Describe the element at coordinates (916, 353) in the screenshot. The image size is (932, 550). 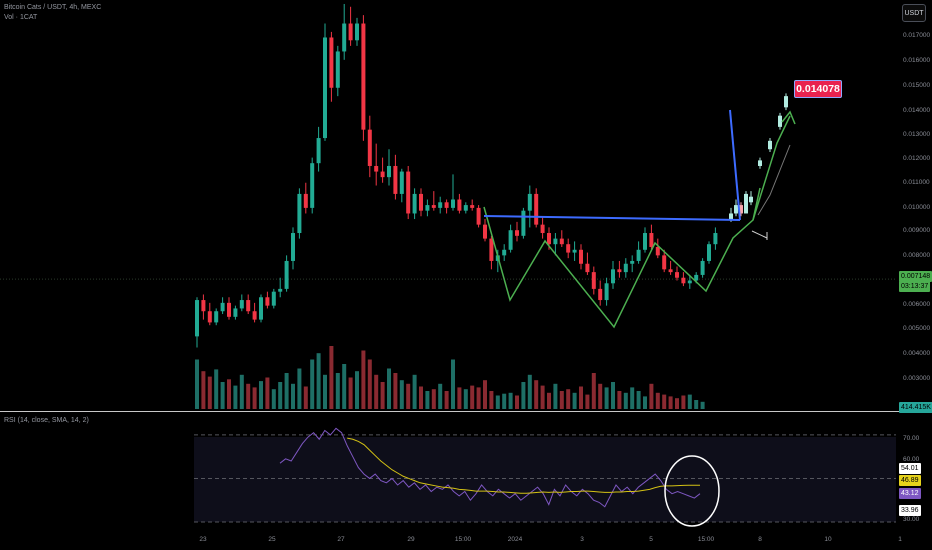
I see `price-axis-label: 0.004000` at that location.